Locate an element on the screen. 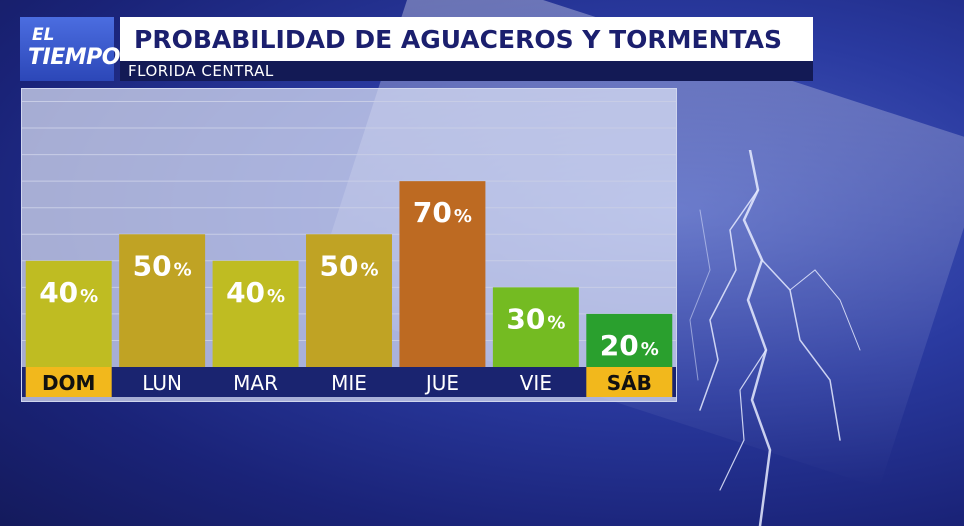 Image resolution: width=964 pixels, height=526 pixels. lightning-graphic is located at coordinates (775, 338).